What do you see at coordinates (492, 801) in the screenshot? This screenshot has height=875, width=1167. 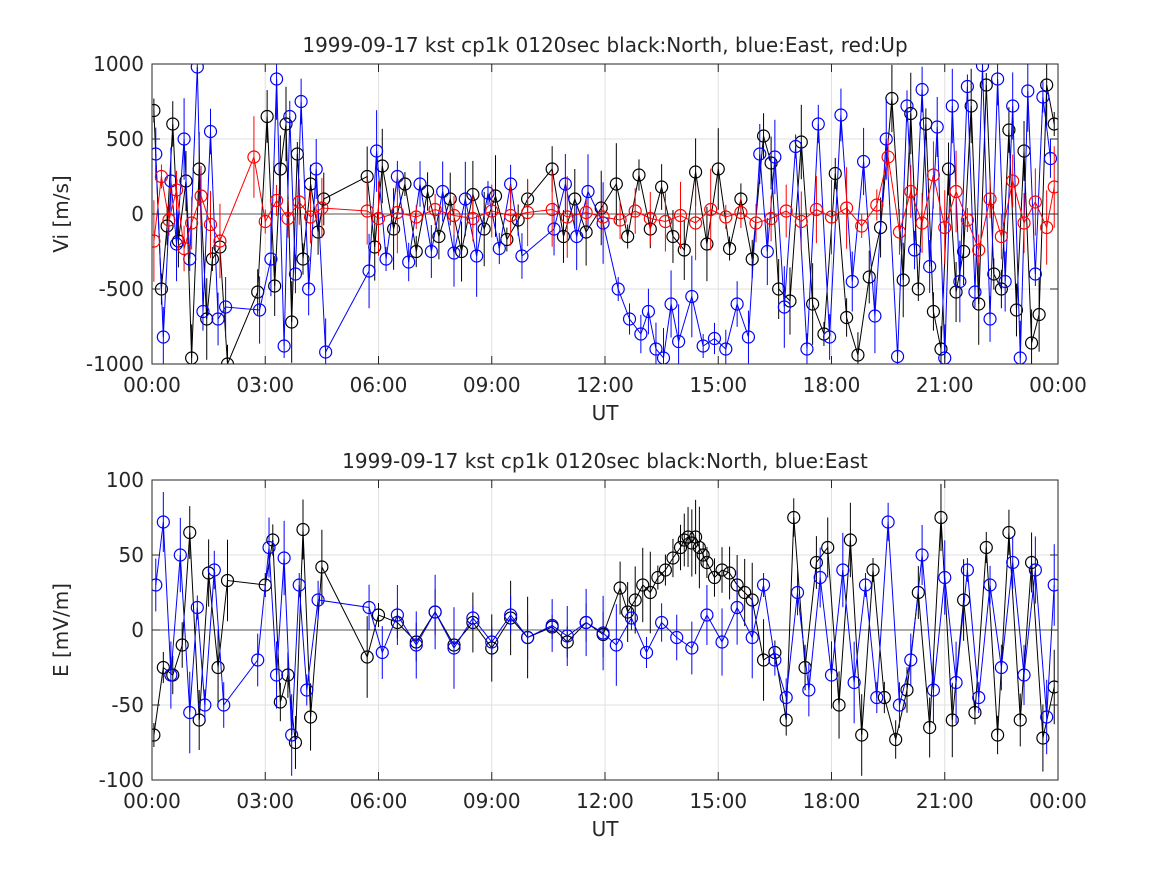 I see `x-tick-label: 09:00` at bounding box center [492, 801].